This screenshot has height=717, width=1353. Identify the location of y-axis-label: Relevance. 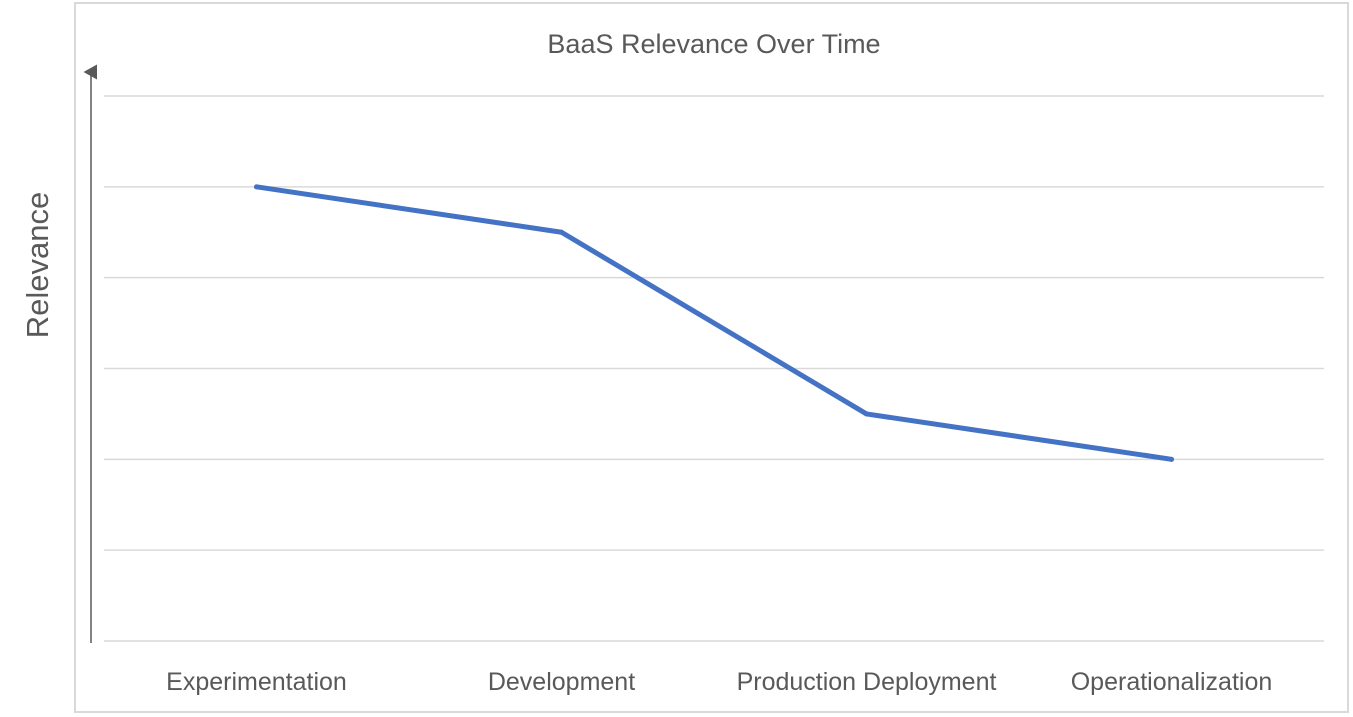
(37, 265).